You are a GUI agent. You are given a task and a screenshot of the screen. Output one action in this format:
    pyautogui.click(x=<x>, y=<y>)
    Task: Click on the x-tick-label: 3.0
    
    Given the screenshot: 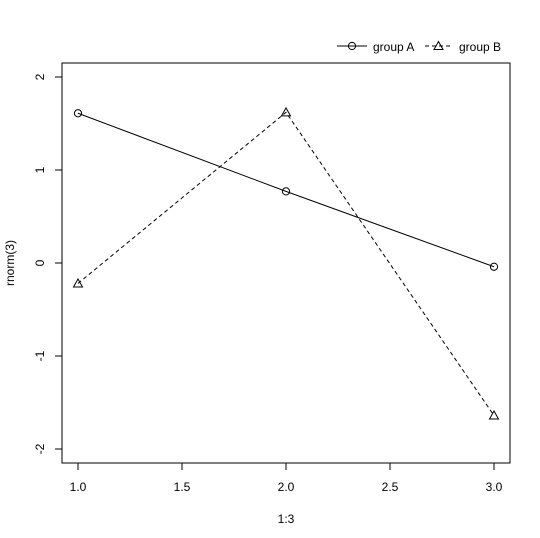 What is the action you would take?
    pyautogui.click(x=494, y=487)
    